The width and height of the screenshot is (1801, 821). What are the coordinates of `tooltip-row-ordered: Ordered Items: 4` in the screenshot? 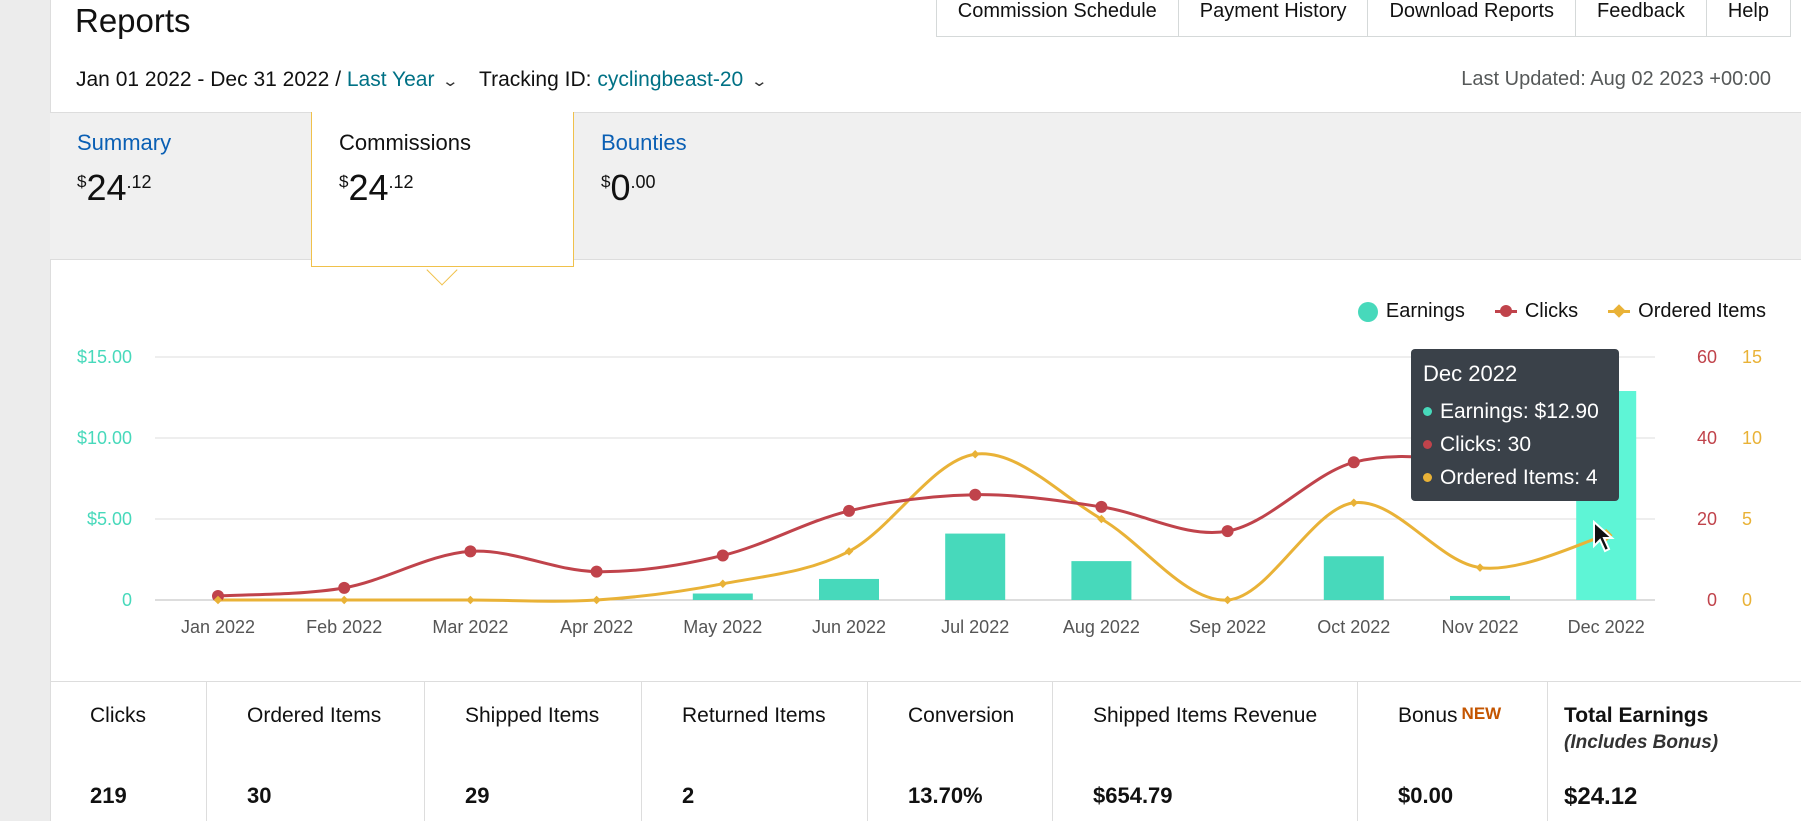 It's located at (1515, 477).